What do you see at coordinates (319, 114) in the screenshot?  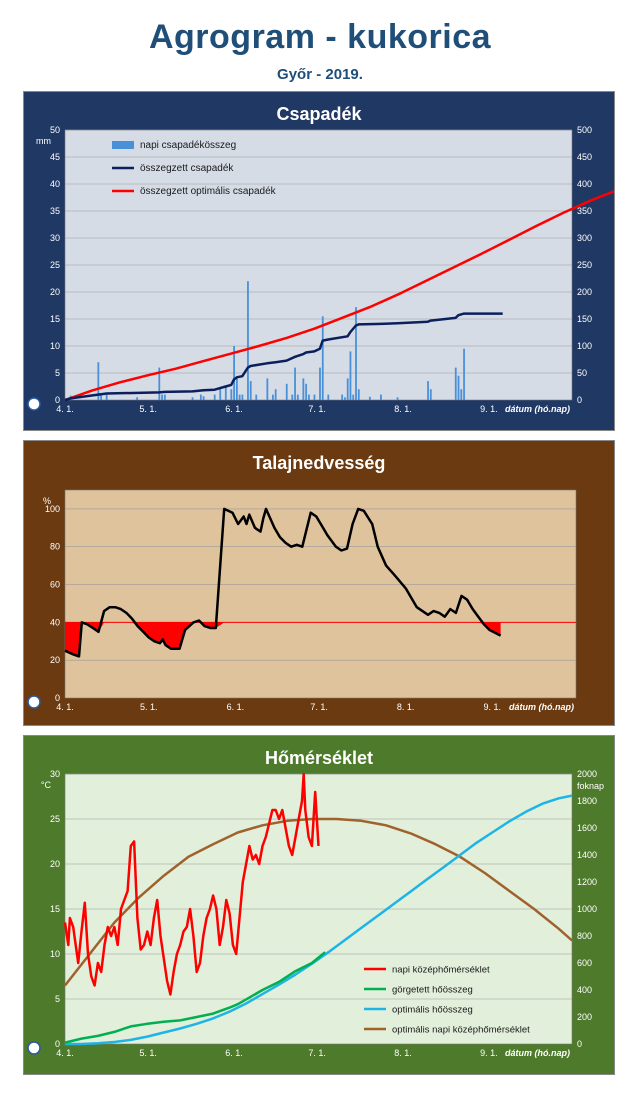 I see `precipitation-title: Csapadék` at bounding box center [319, 114].